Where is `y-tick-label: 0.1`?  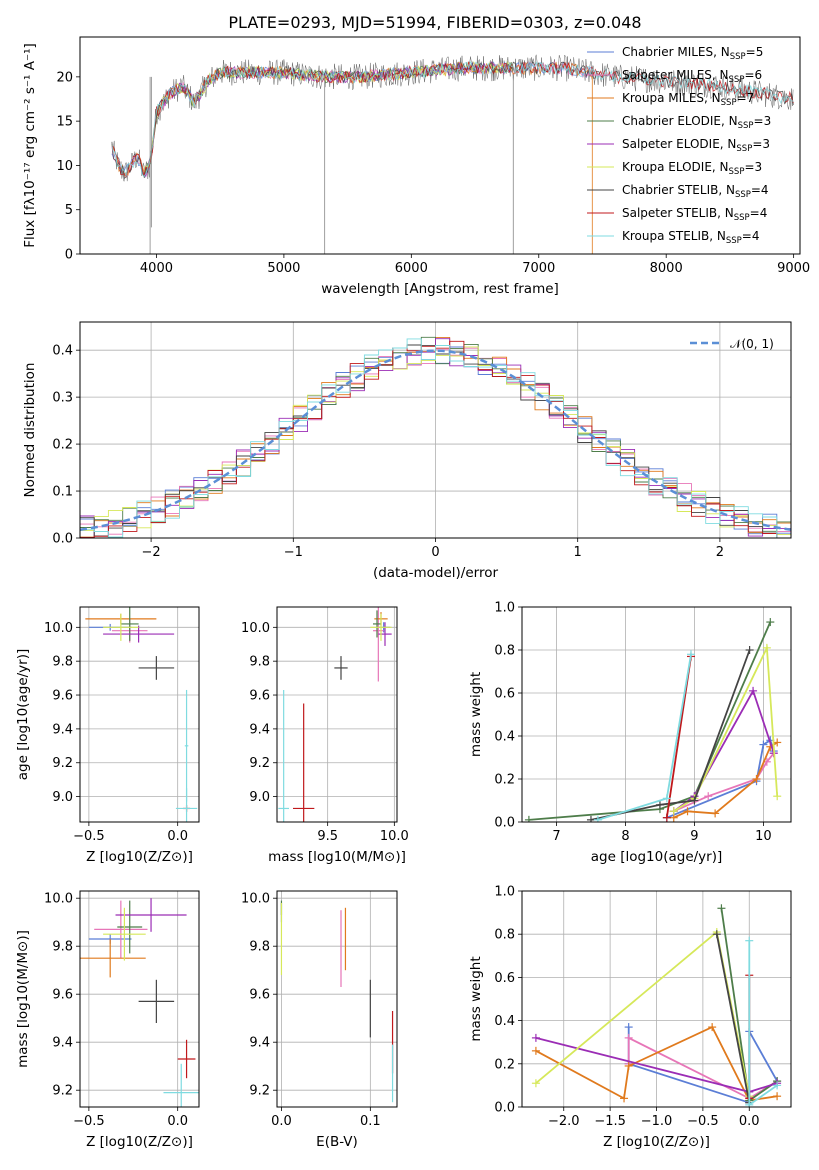 y-tick-label: 0.1 is located at coordinates (62, 492).